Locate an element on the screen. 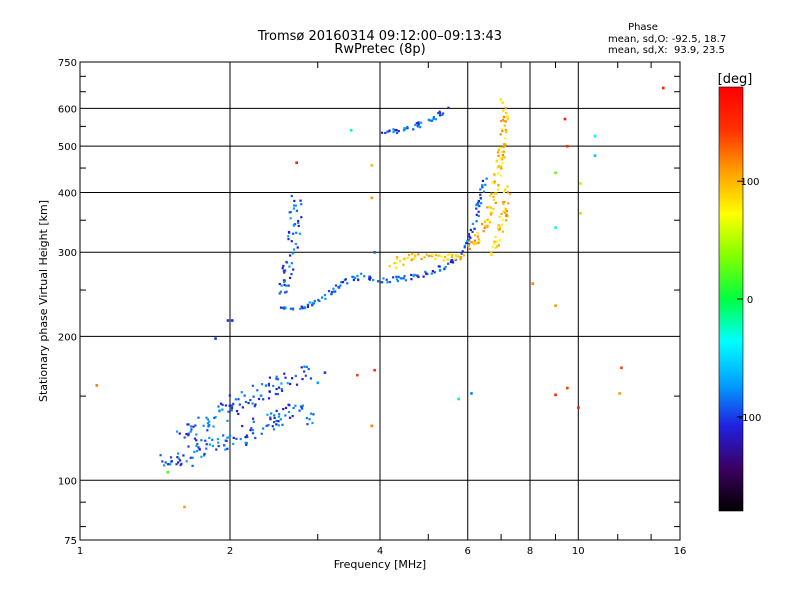  colorbar-tick-label: -100 is located at coordinates (750, 418).